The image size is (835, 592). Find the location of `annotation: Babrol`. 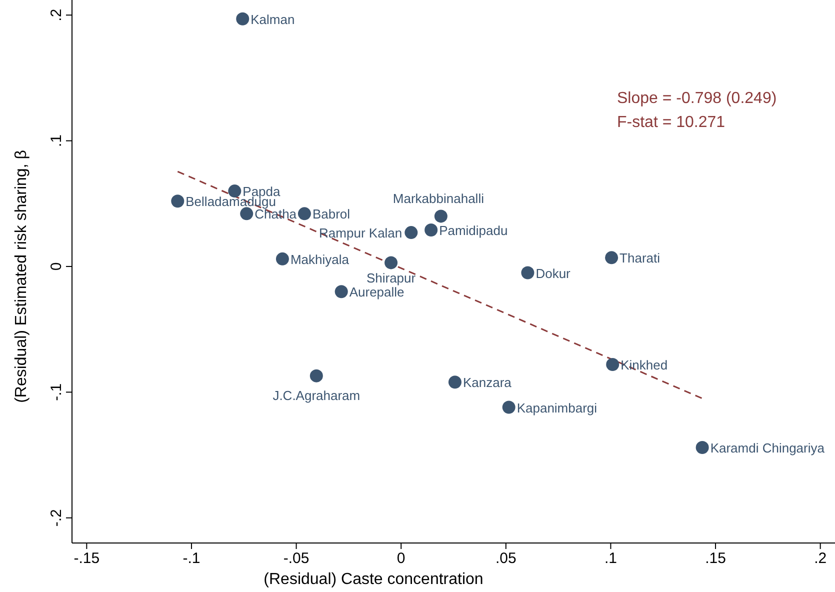

annotation: Babrol is located at coordinates (331, 214).